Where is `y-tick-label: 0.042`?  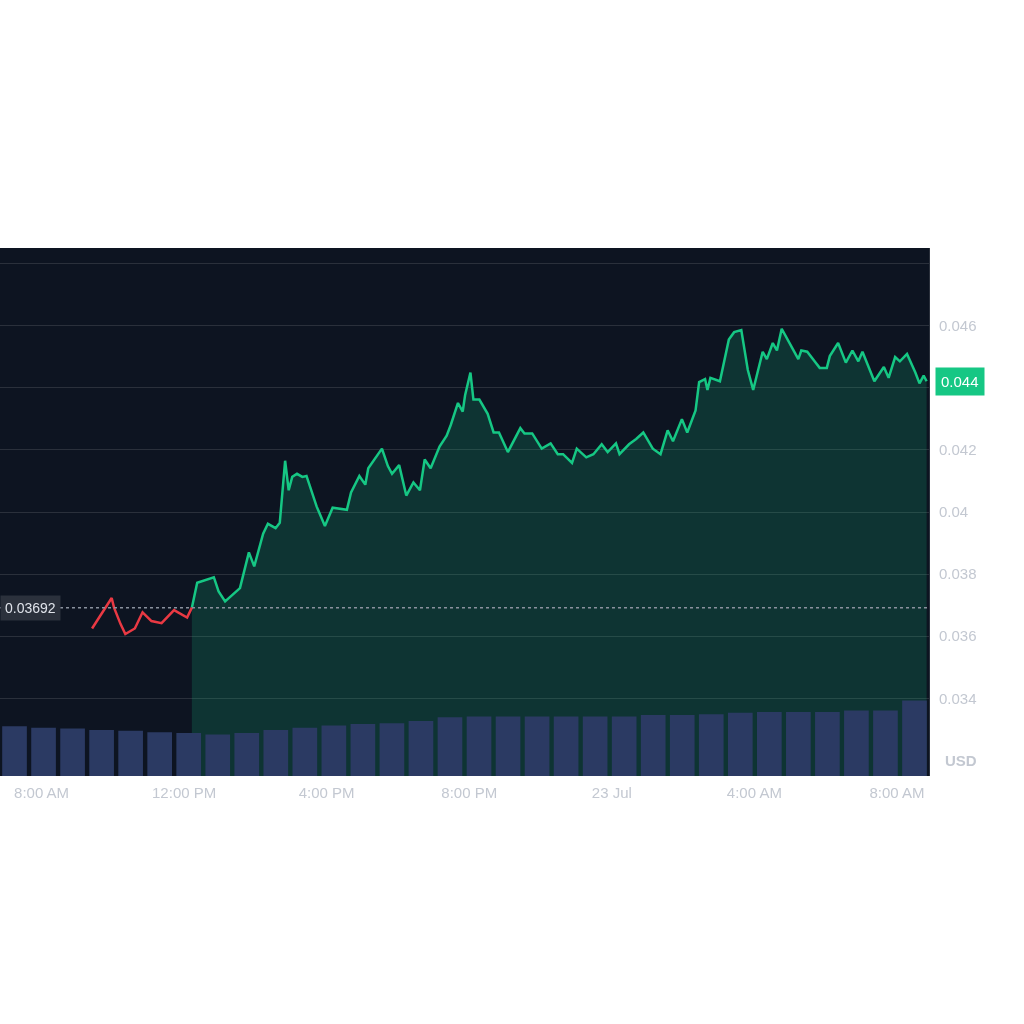
y-tick-label: 0.042 is located at coordinates (958, 450).